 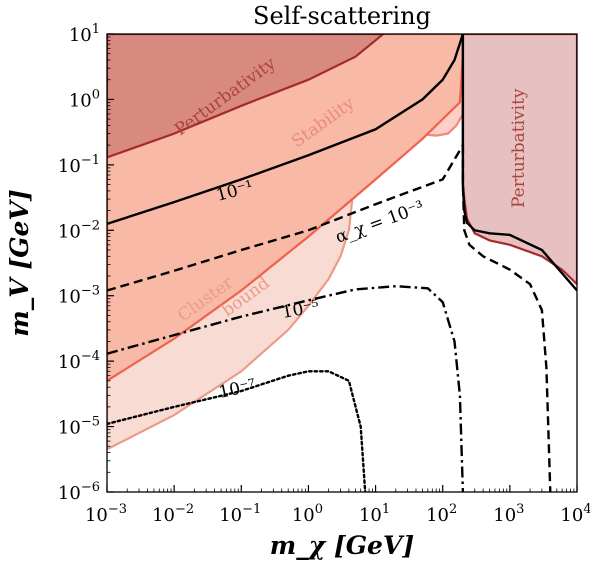 What do you see at coordinates (79, 361) in the screenshot?
I see `y-tick-label-2: 10⁻⁴` at bounding box center [79, 361].